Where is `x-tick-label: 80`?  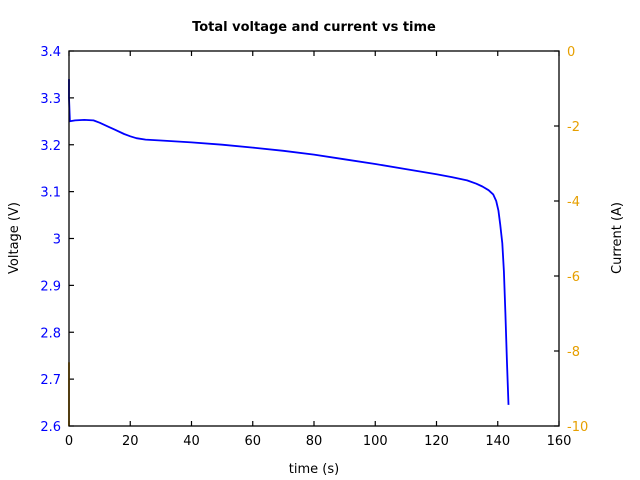
x-tick-label: 80 is located at coordinates (314, 441).